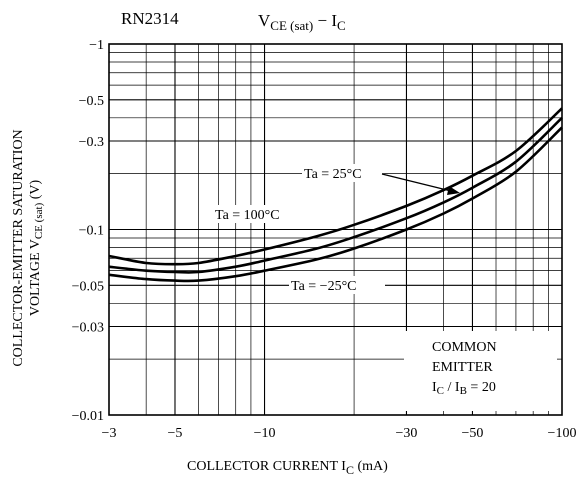 The width and height of the screenshot is (588, 481). Describe the element at coordinates (473, 433) in the screenshot. I see `x-tick-label: −50` at that location.